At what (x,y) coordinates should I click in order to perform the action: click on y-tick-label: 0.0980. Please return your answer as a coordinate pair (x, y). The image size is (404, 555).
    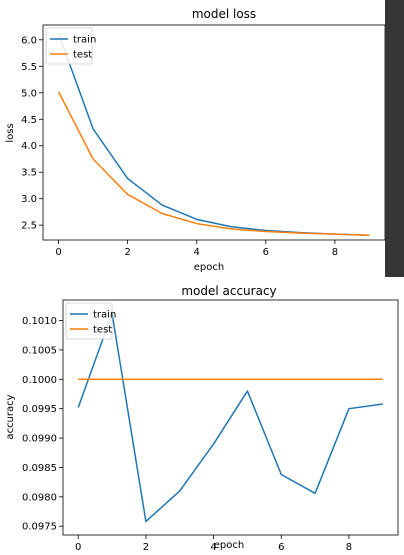
    Looking at the image, I should click on (39, 497).